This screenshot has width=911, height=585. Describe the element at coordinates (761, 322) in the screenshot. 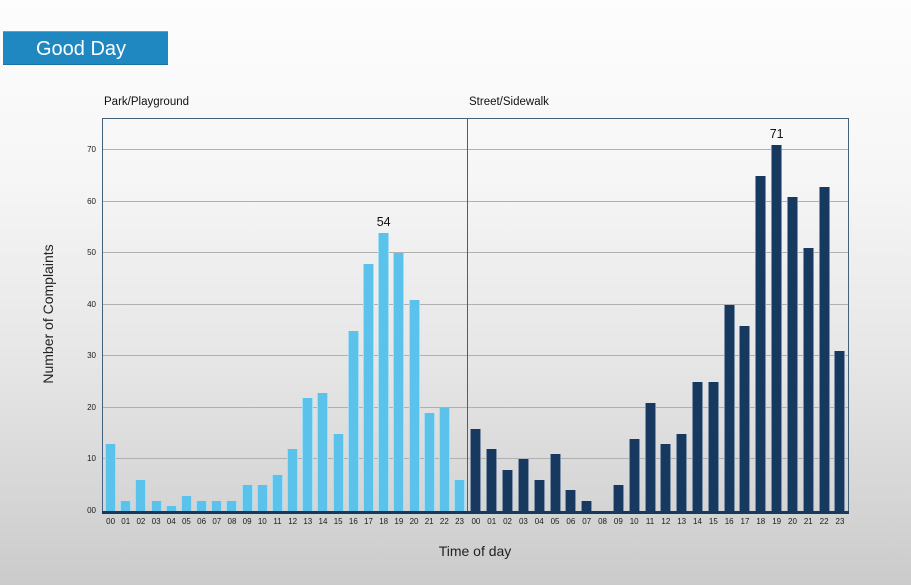

I see `hour-slot-18: 18` at that location.